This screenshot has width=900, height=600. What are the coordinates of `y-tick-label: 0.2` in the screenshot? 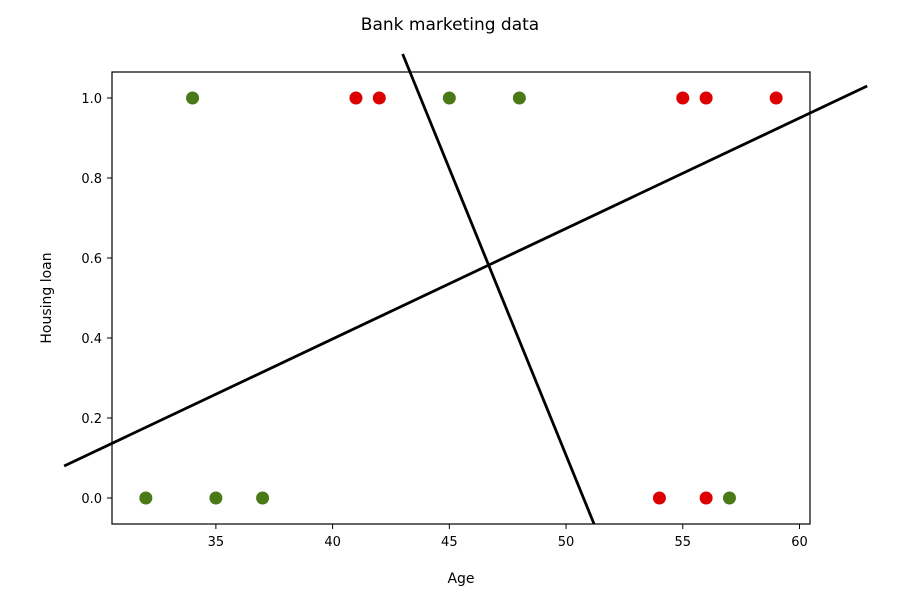 It's located at (91, 419).